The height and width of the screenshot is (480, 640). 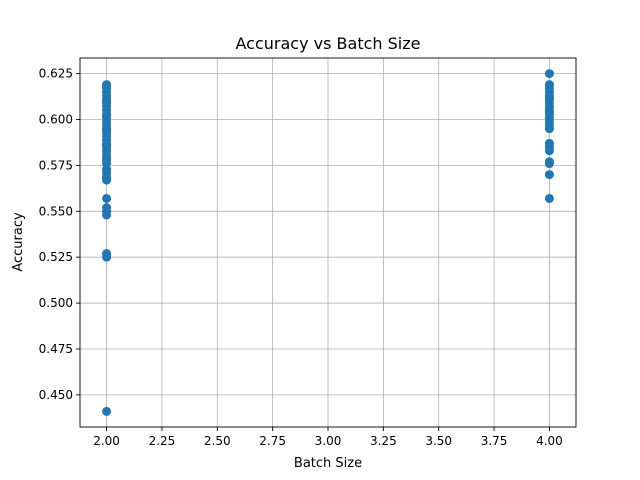 I want to click on x-tick-label: 3.75, so click(x=494, y=441).